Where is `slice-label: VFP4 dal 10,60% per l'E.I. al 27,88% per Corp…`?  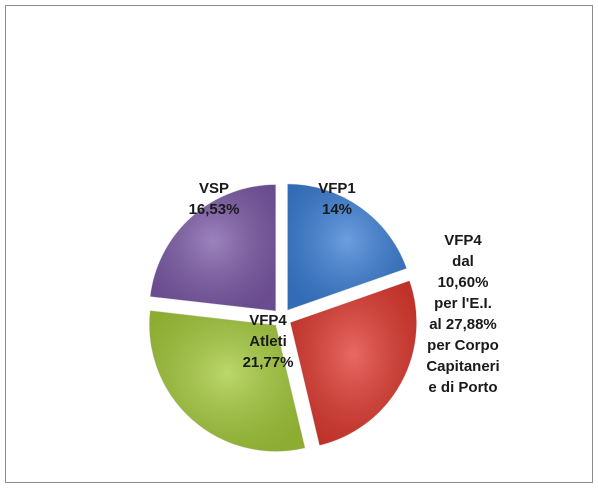
slice-label: VFP4 dal 10,60% per l'E.I. al 27,88% per Corp… is located at coordinates (462, 314).